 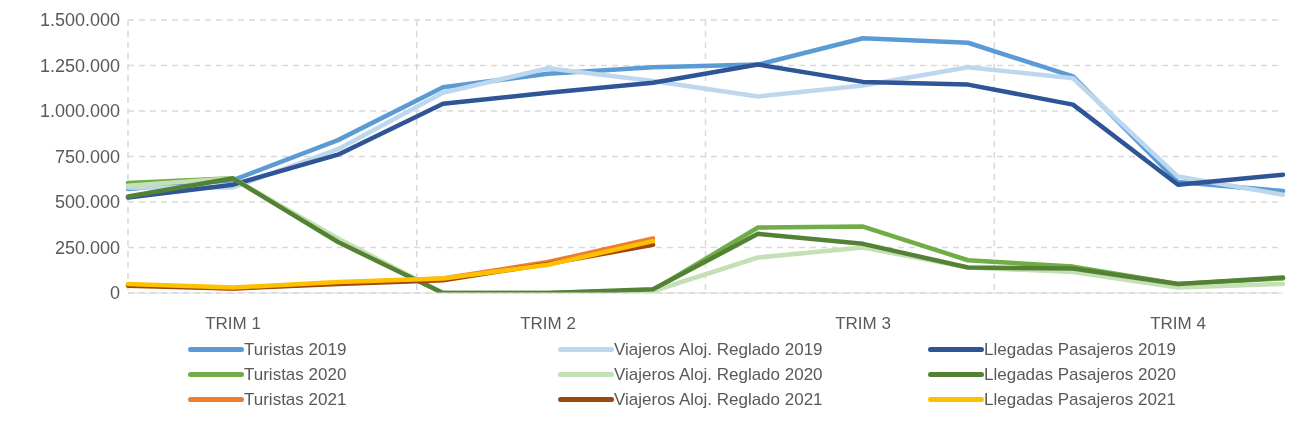 I want to click on legend-label: Viajeros Aloj. Reglado 2019, so click(x=718, y=349).